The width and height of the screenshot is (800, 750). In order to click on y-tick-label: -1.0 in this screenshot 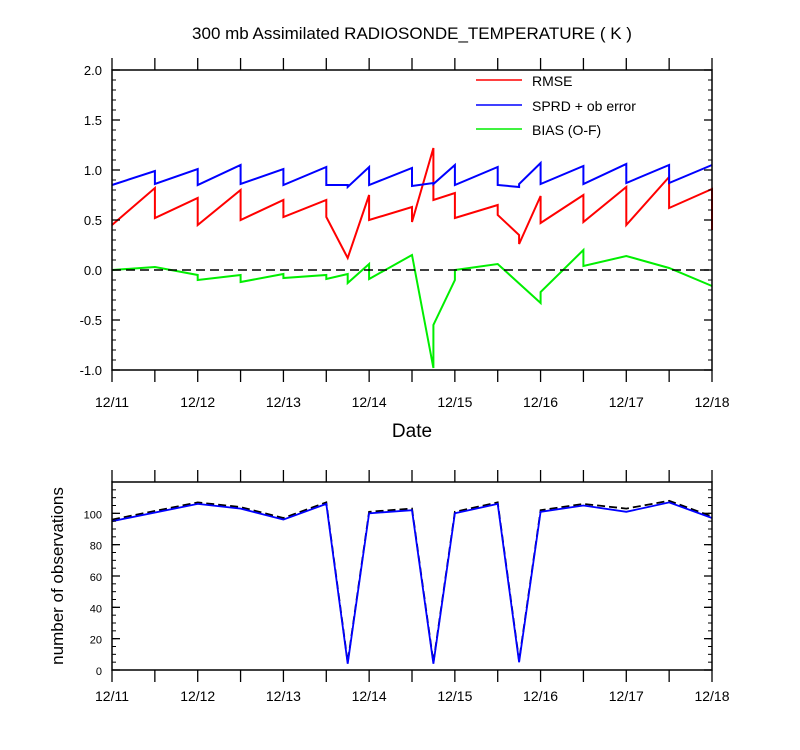, I will do `click(91, 370)`.